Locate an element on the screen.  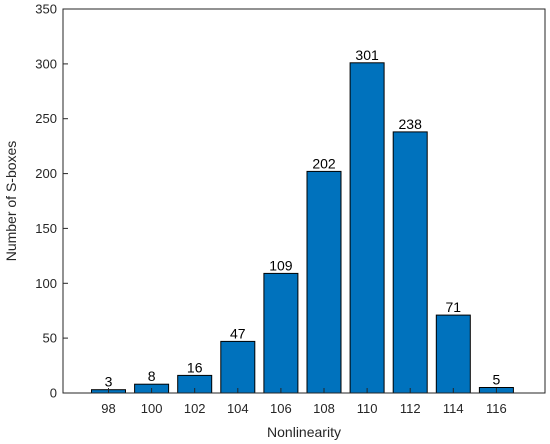
x-tick-label: 112 is located at coordinates (410, 408).